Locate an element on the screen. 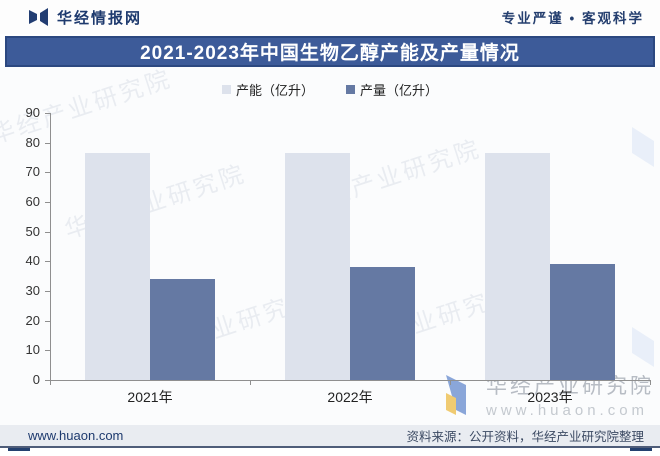  legend-swatch-output is located at coordinates (350, 89).